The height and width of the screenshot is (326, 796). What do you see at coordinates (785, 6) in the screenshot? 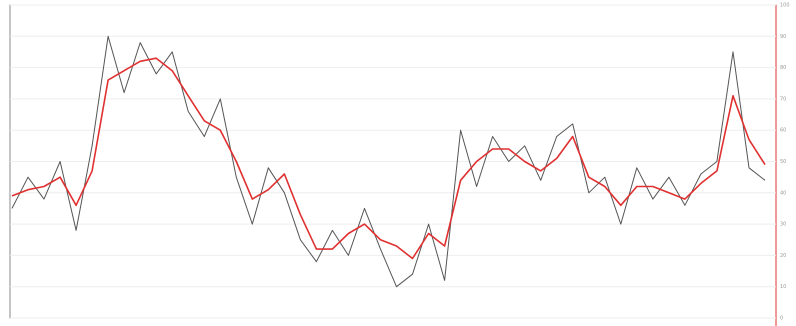
I see `y-tick-label: 100` at bounding box center [785, 6].